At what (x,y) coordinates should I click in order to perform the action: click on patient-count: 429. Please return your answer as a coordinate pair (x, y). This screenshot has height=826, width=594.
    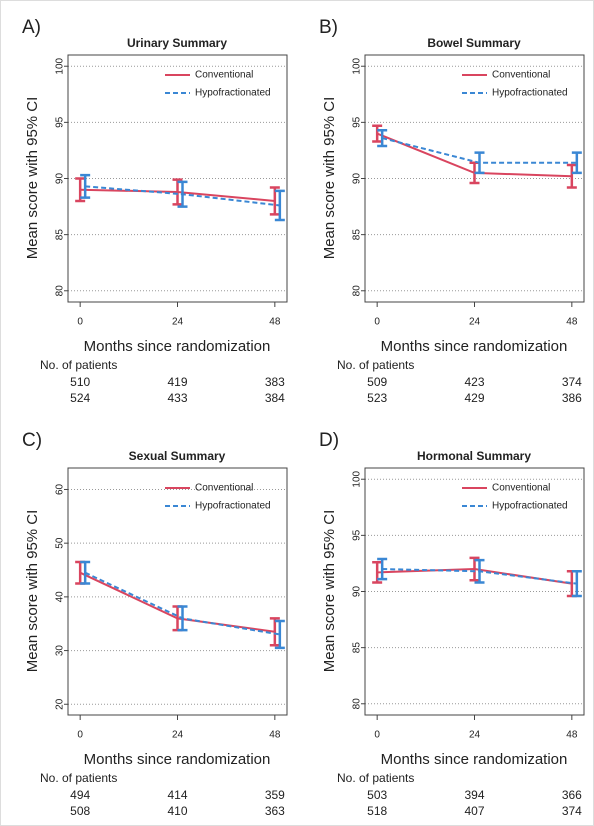
    Looking at the image, I should click on (474, 398).